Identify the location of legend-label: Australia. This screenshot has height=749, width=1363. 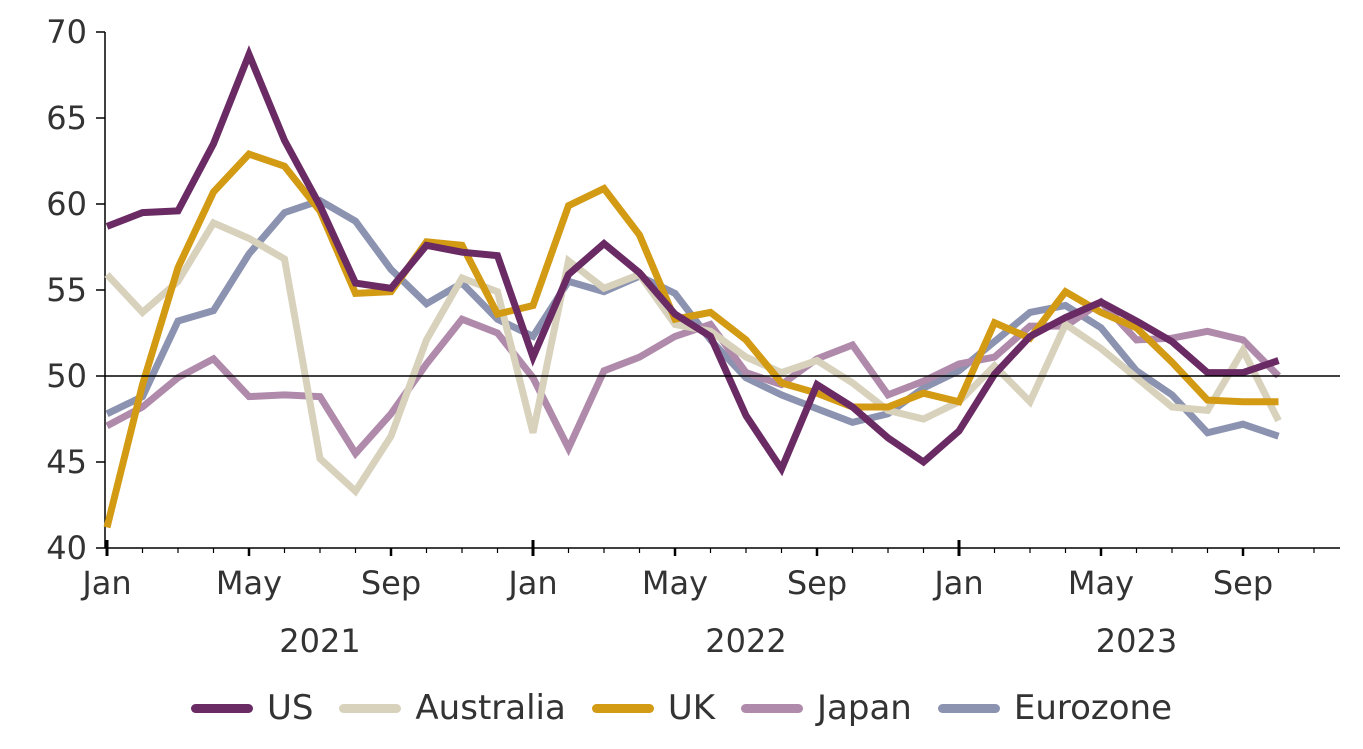
(490, 708).